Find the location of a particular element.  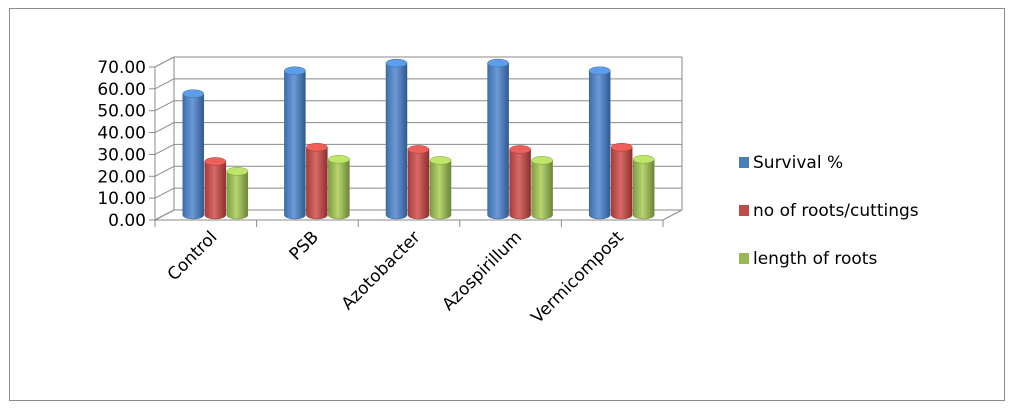

legend-label: Survival % is located at coordinates (798, 163).